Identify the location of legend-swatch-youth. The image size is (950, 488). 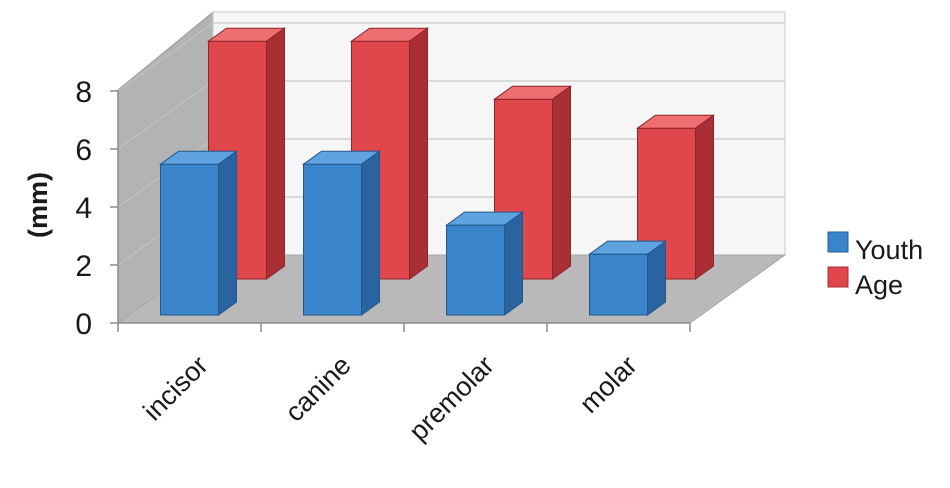
(838, 242).